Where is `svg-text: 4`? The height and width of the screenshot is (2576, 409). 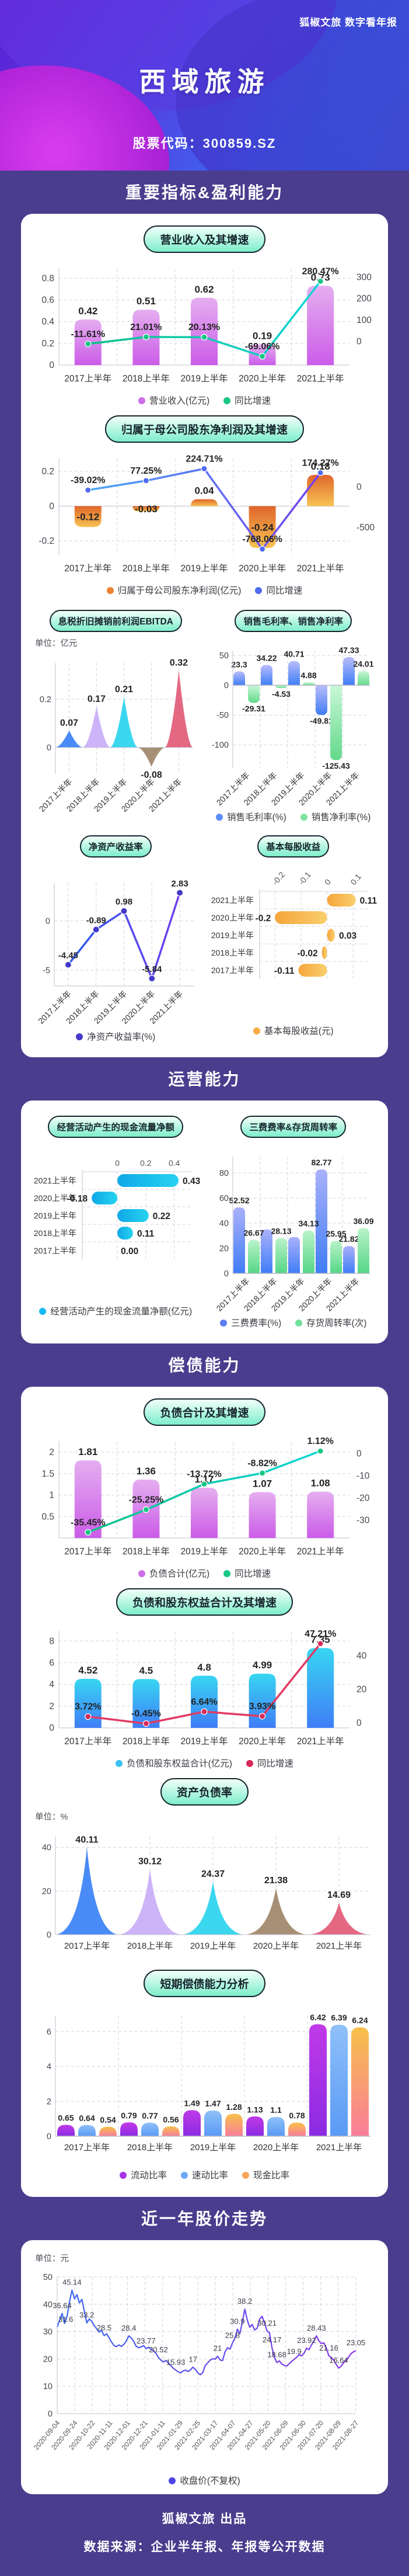
svg-text: 4 is located at coordinates (48, 2067).